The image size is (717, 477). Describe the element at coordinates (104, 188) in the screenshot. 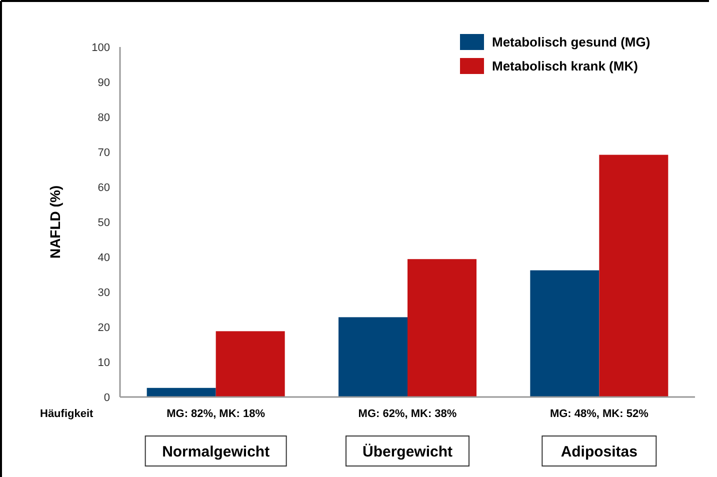

I see `y-tick-label: 60` at that location.